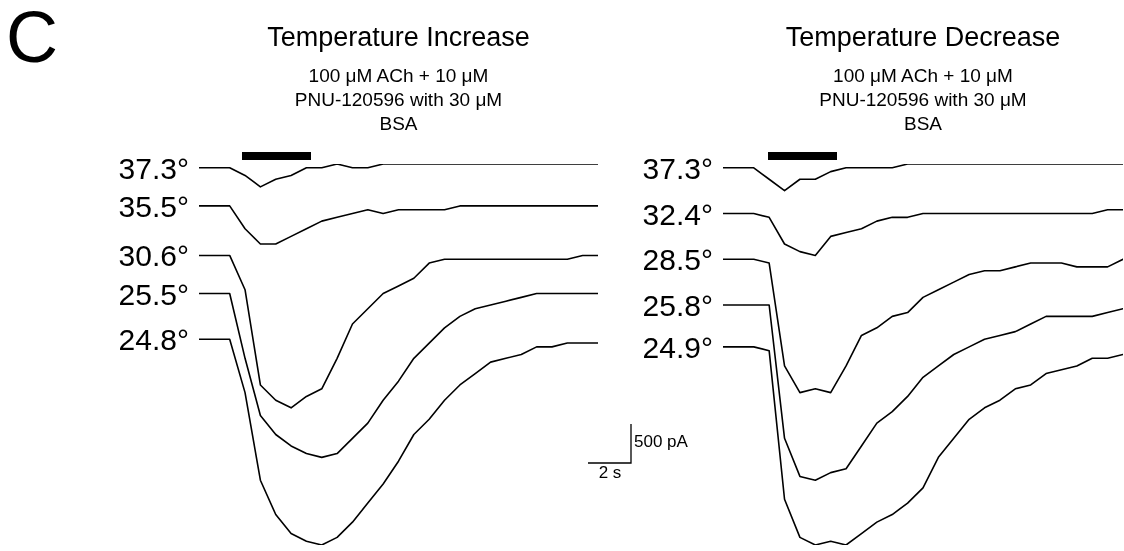  I want to click on series-label: 25.5°, so click(153, 294).